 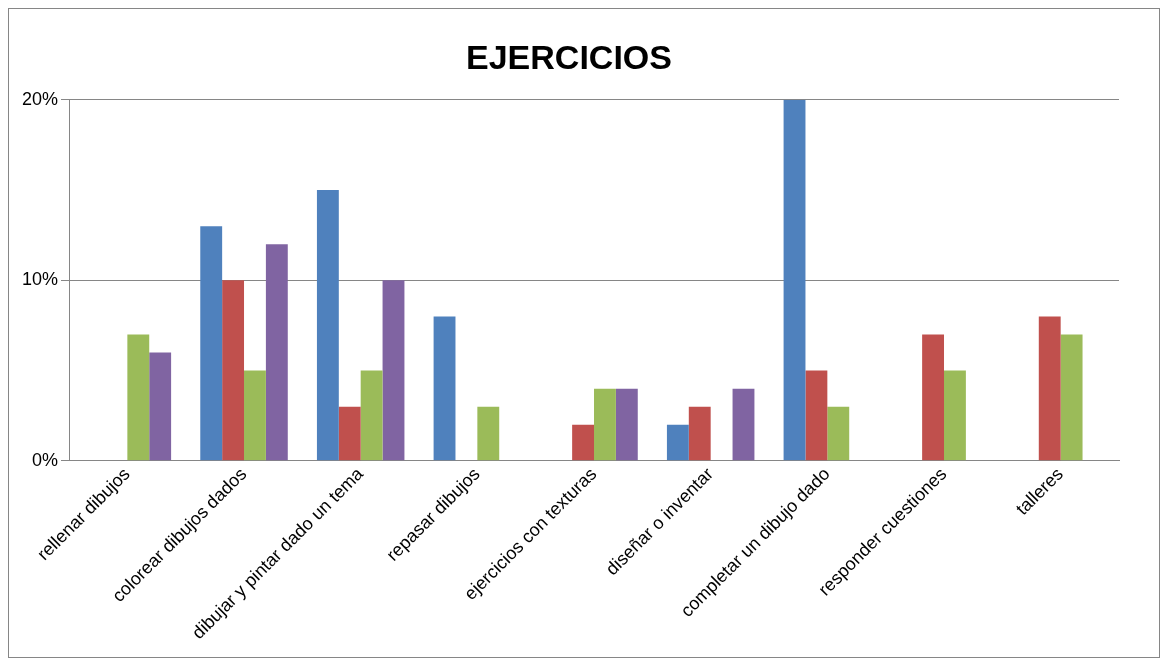 I want to click on y-tick-label: 20%, so click(x=40, y=98).